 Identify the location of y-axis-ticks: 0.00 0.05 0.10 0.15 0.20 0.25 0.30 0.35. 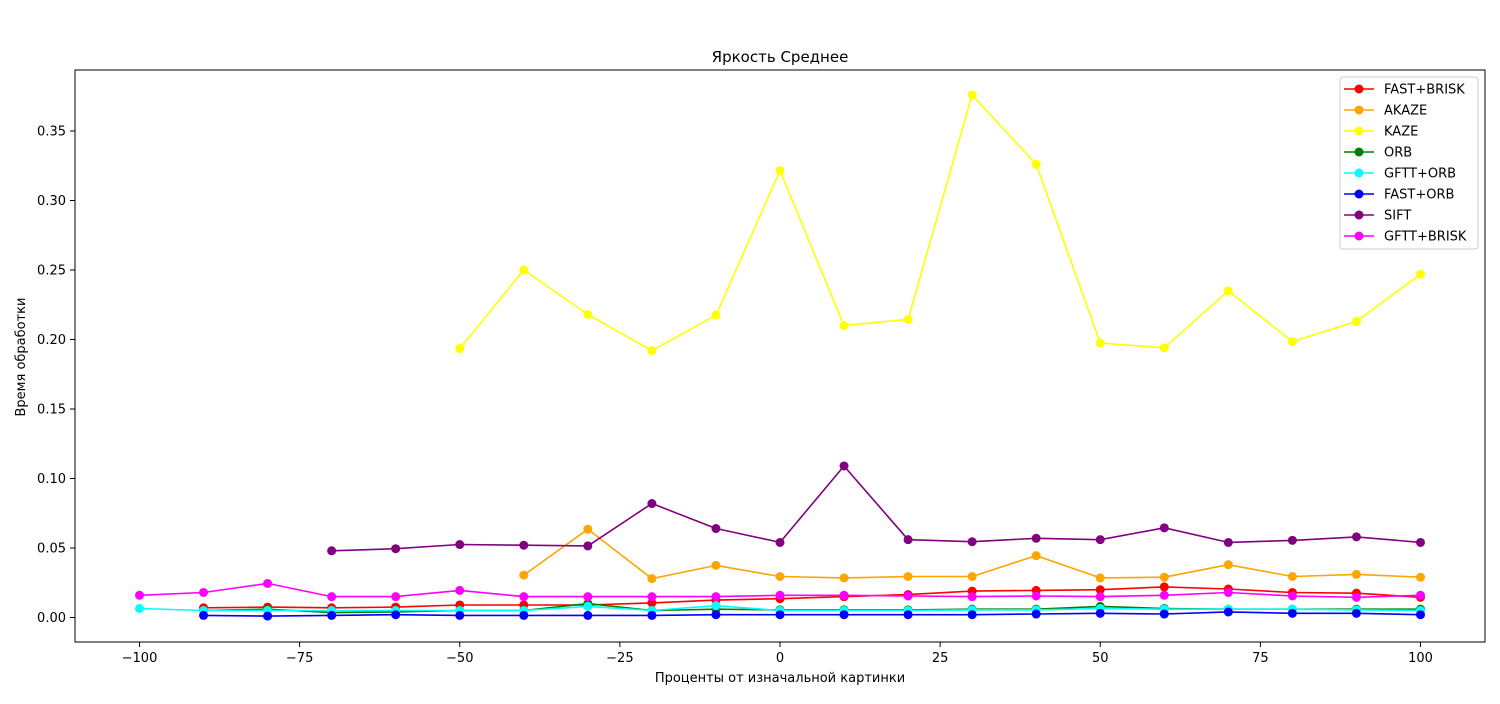
(56, 375).